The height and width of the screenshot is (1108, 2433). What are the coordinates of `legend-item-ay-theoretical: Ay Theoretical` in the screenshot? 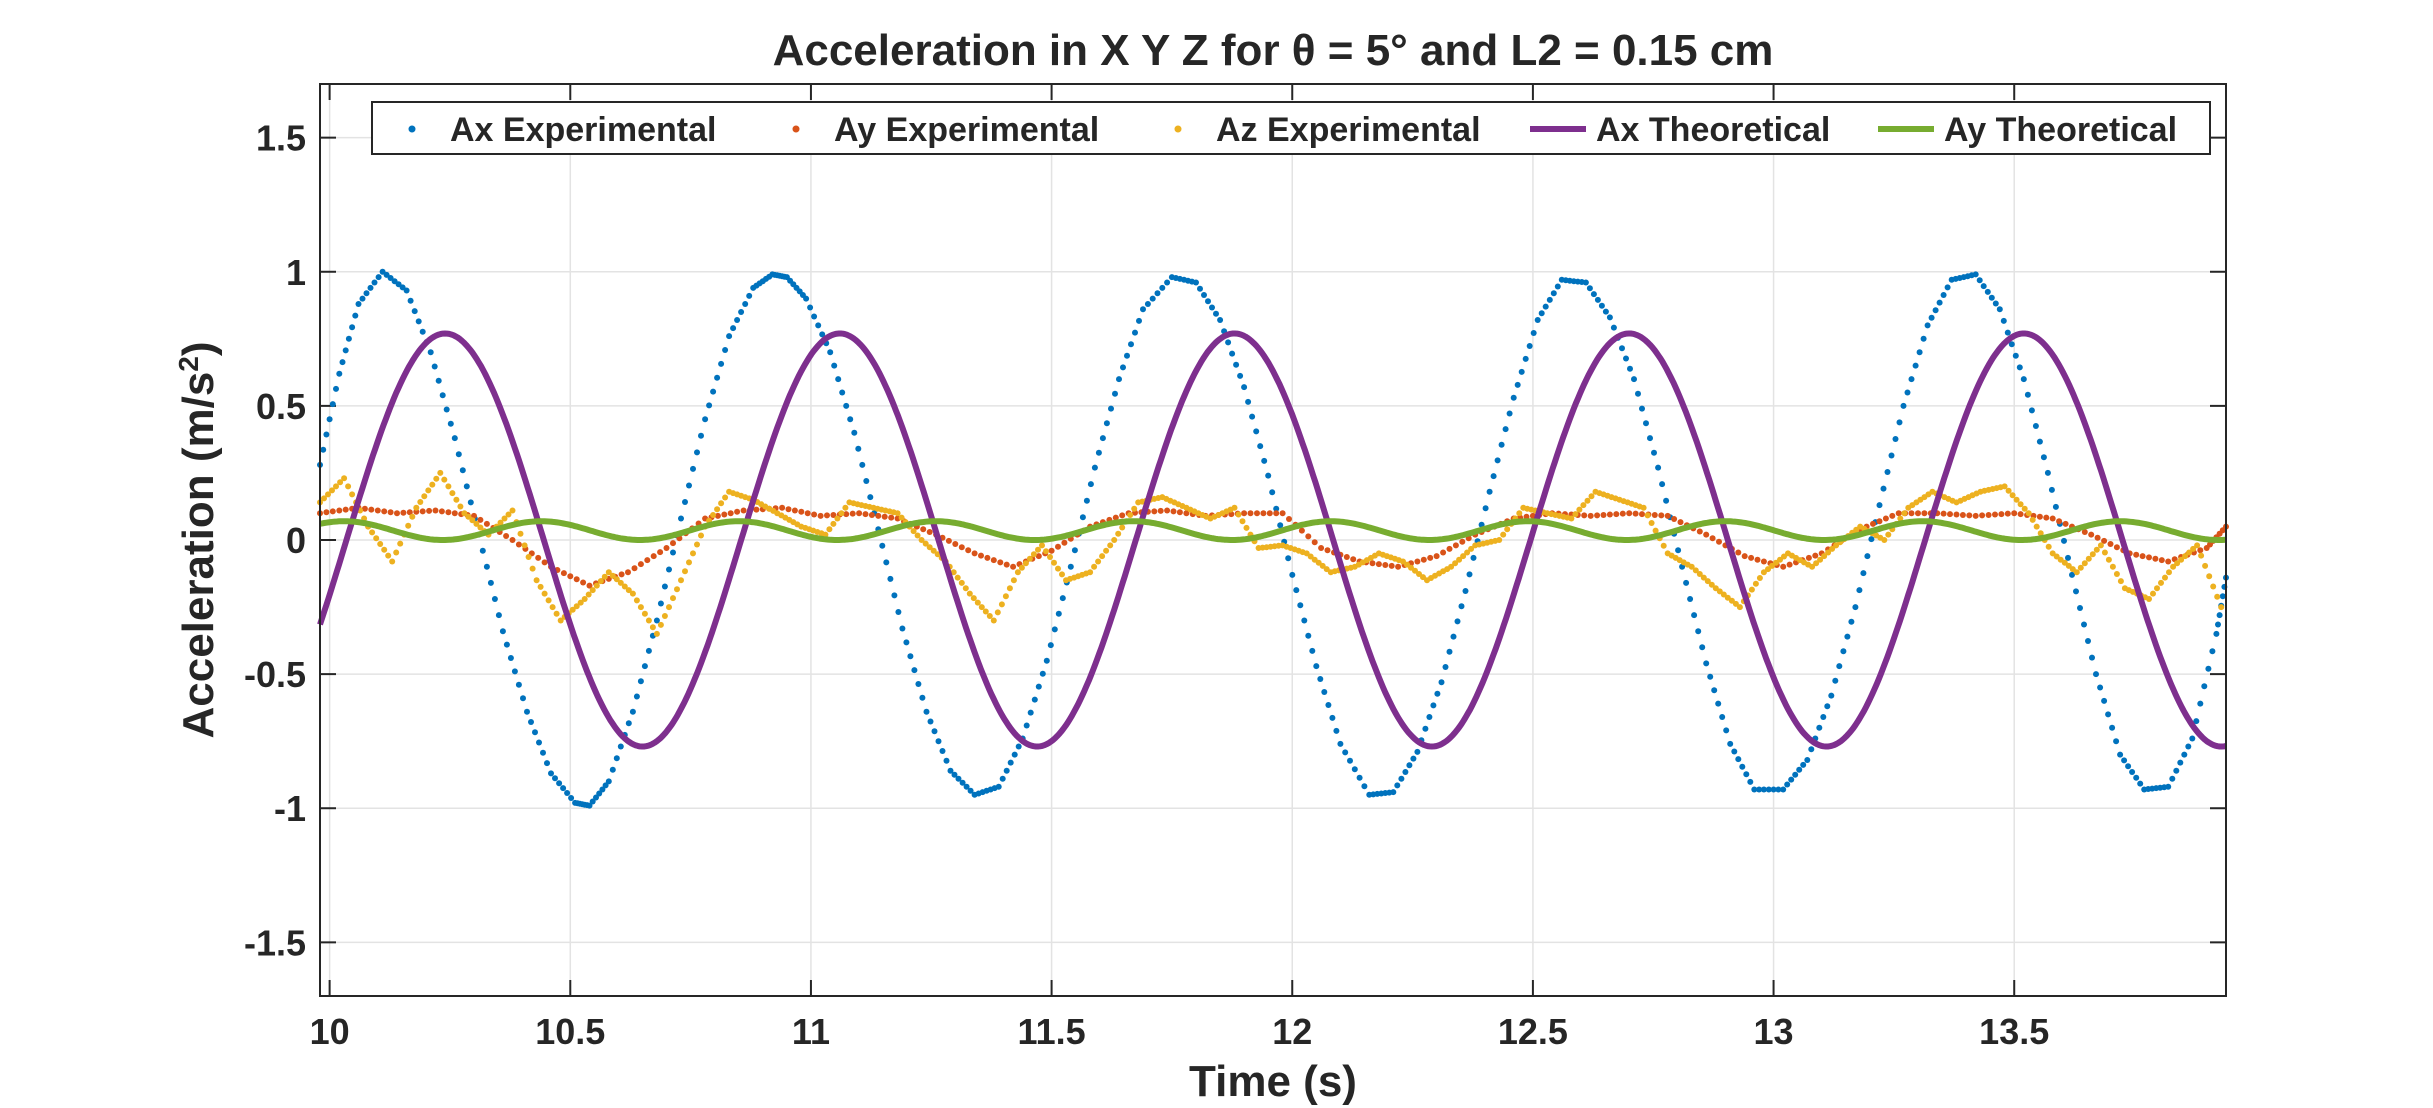 It's located at (2027, 130).